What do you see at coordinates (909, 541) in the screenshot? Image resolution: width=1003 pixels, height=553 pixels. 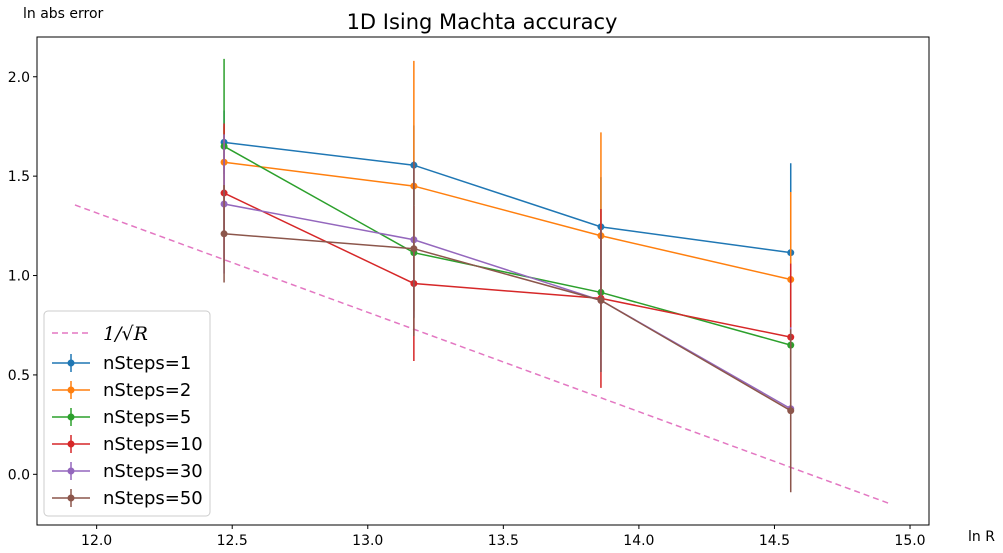 I see `x-tick-label: 15.0` at bounding box center [909, 541].